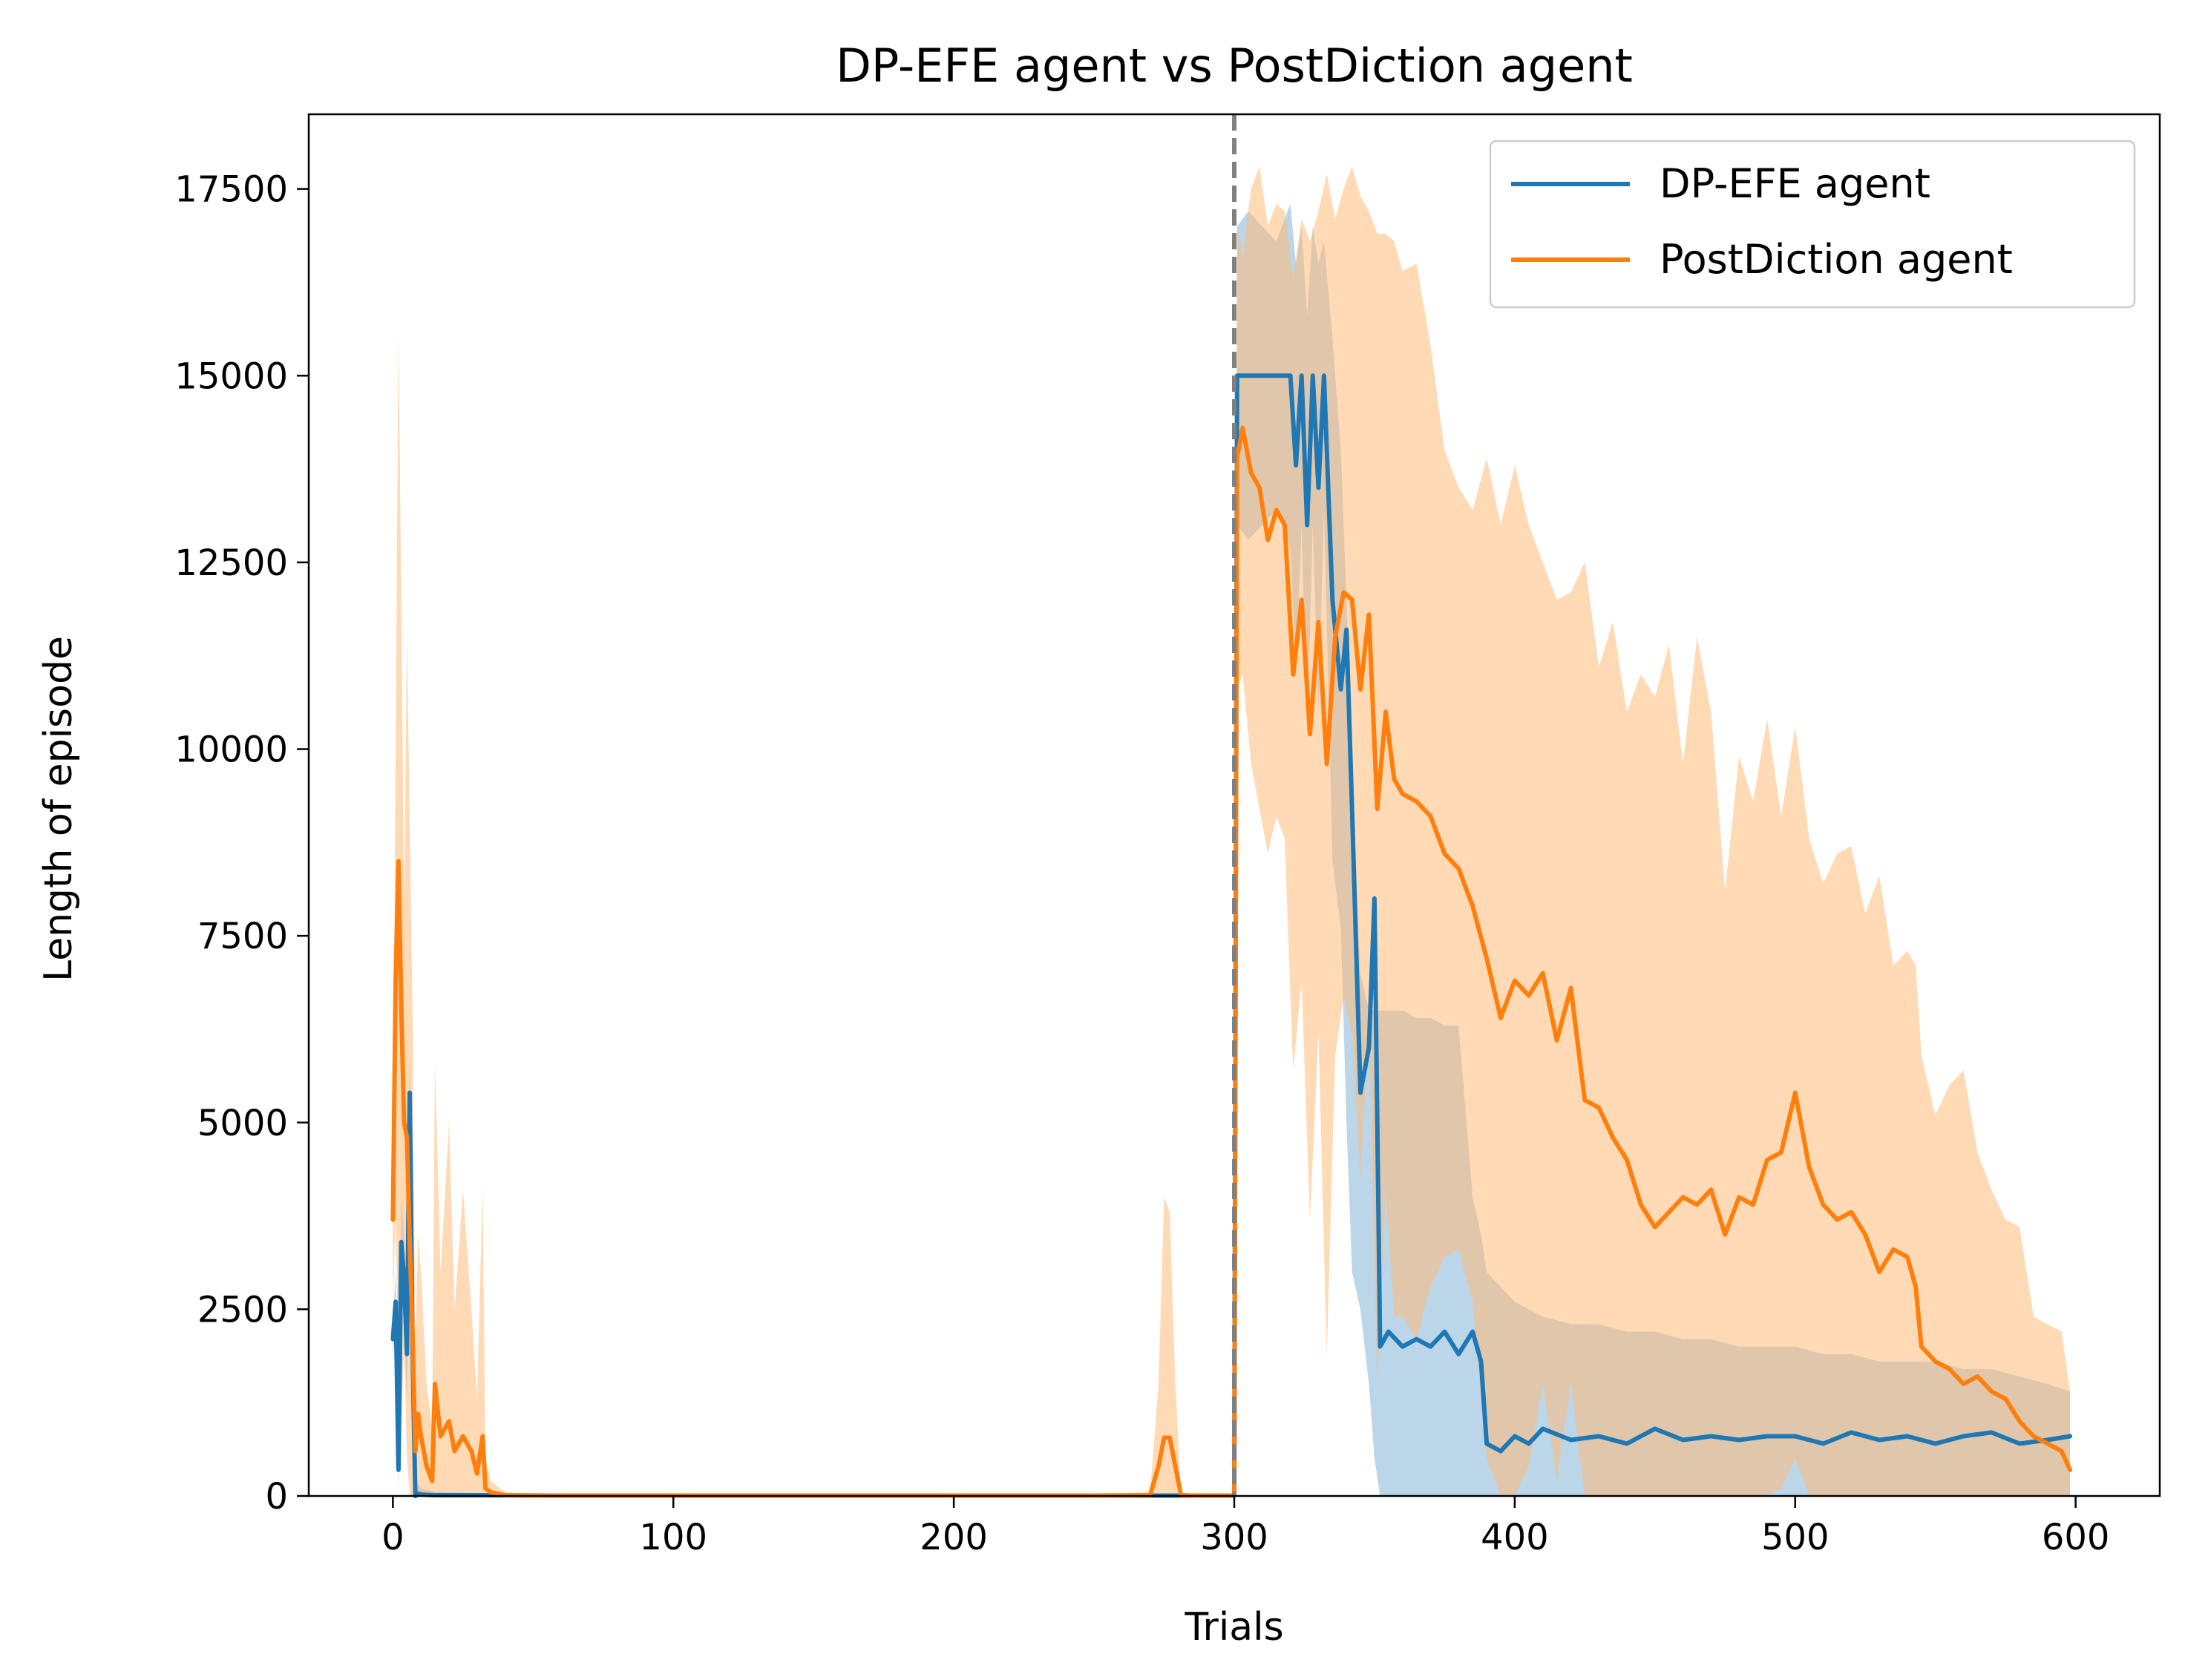  I want to click on x-tick-label-100: 100, so click(673, 1538).